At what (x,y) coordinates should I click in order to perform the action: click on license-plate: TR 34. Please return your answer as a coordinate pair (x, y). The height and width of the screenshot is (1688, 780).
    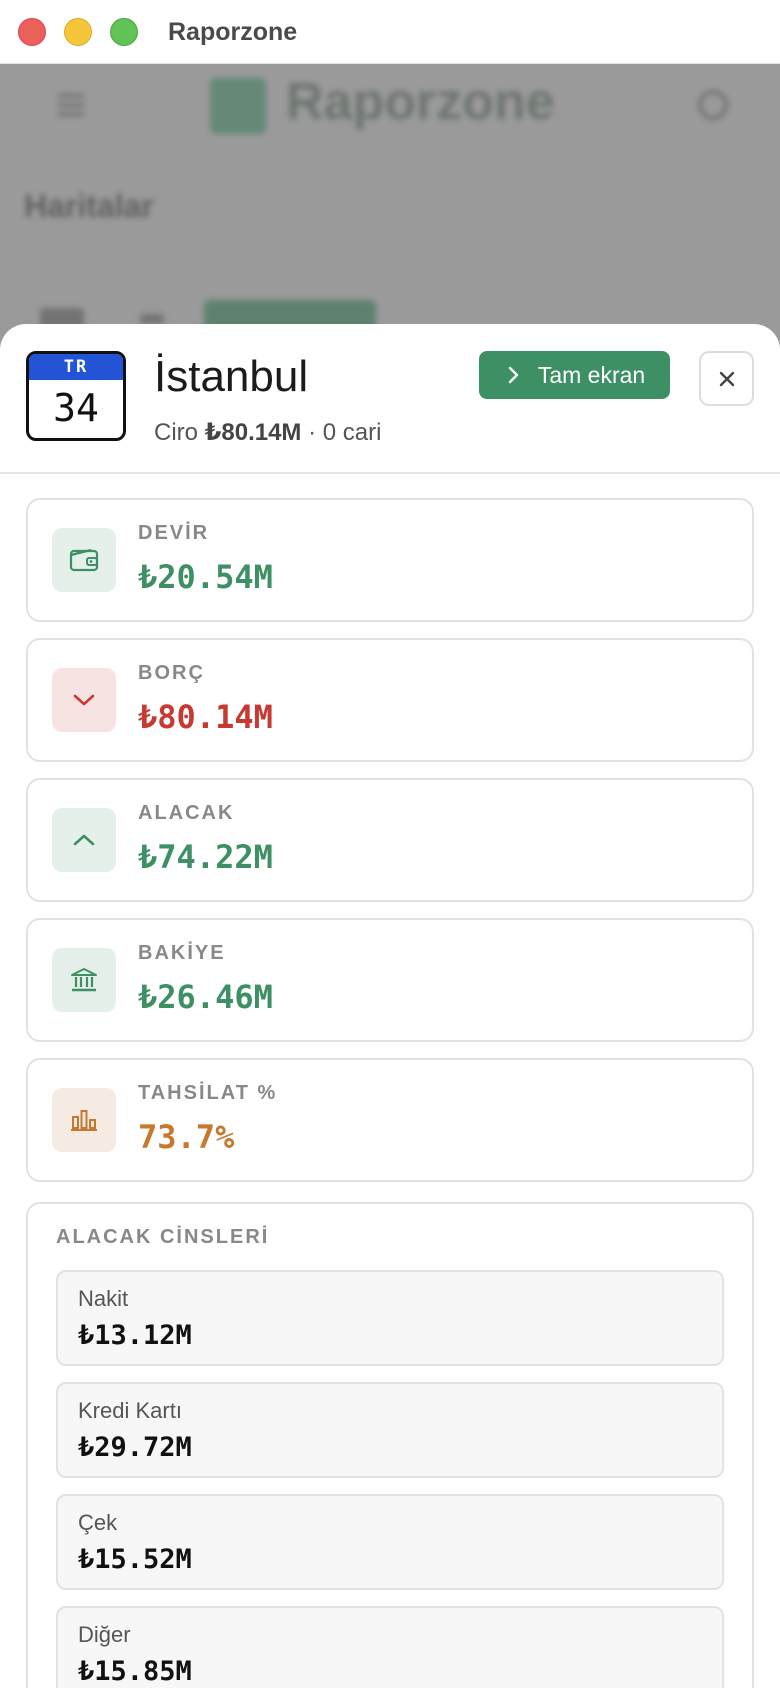
    Looking at the image, I should click on (76, 396).